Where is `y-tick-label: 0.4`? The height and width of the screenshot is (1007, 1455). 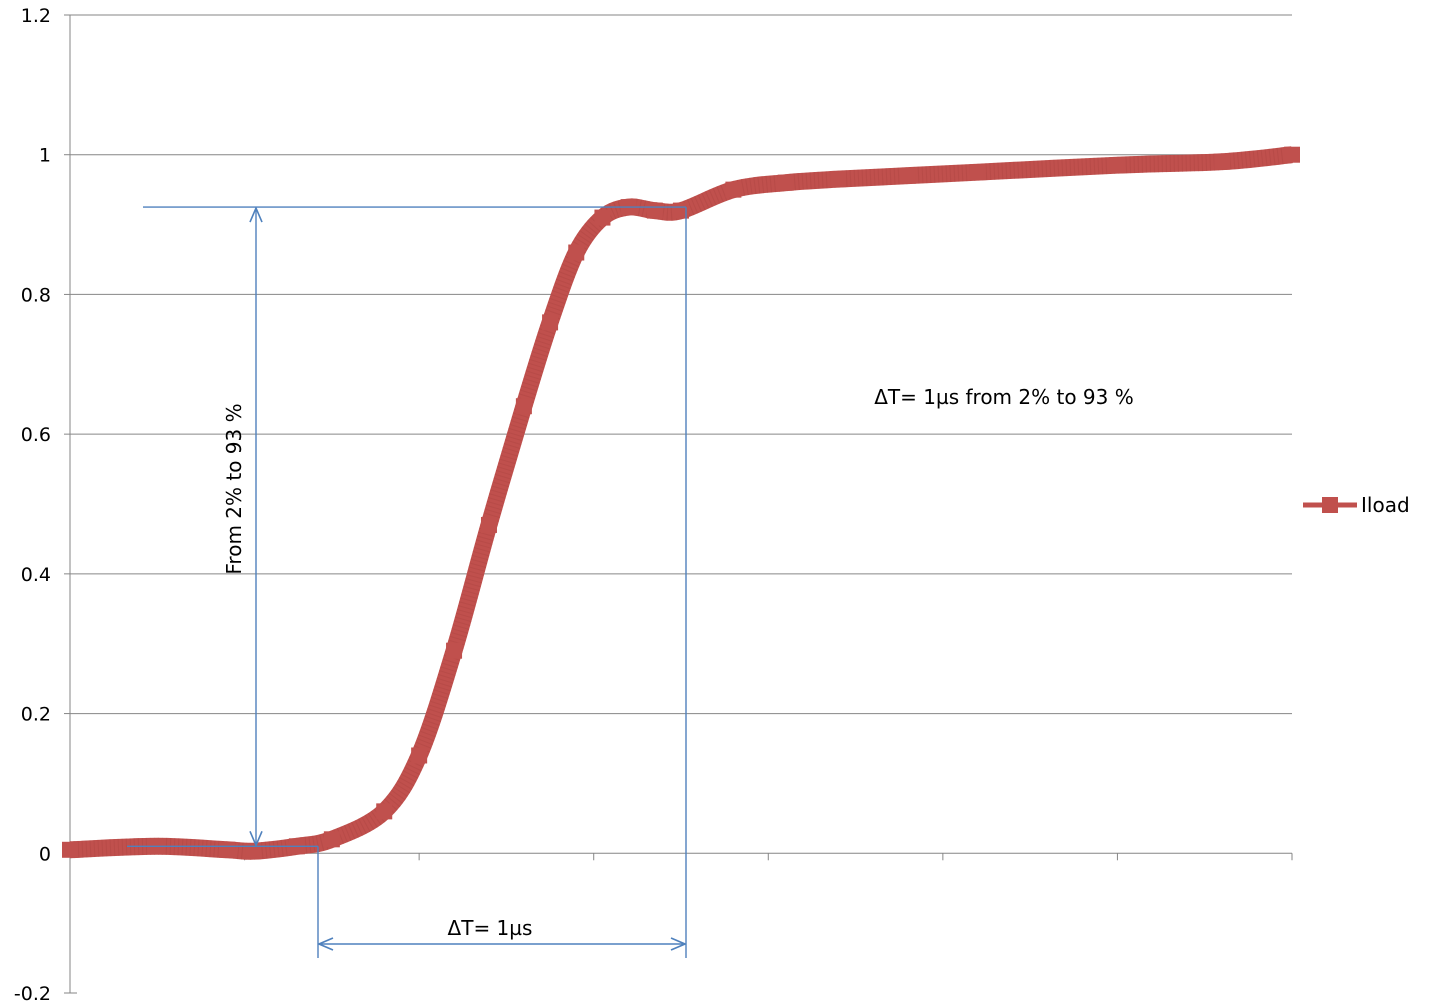
y-tick-label: 0.4 is located at coordinates (36, 575).